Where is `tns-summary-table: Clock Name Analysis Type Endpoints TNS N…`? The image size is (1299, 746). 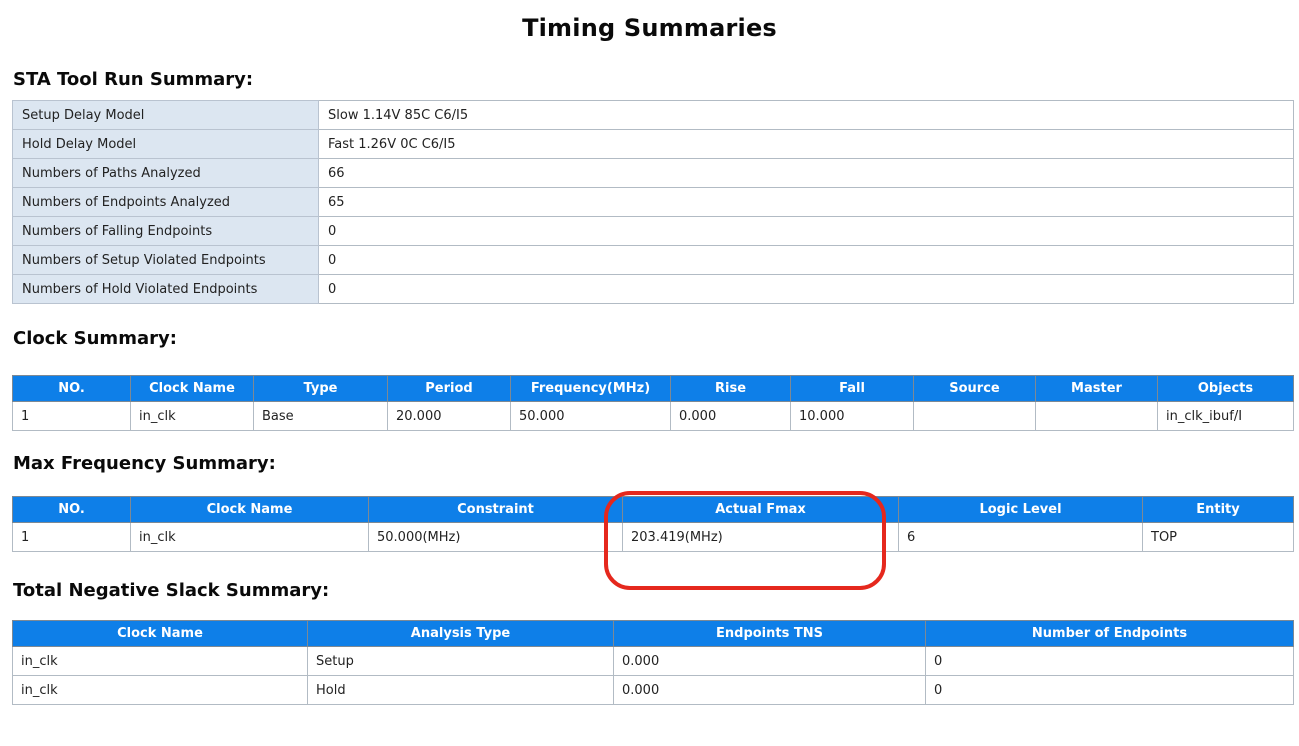
tns-summary-table: Clock Name Analysis Type Endpoints TNS N… is located at coordinates (653, 662).